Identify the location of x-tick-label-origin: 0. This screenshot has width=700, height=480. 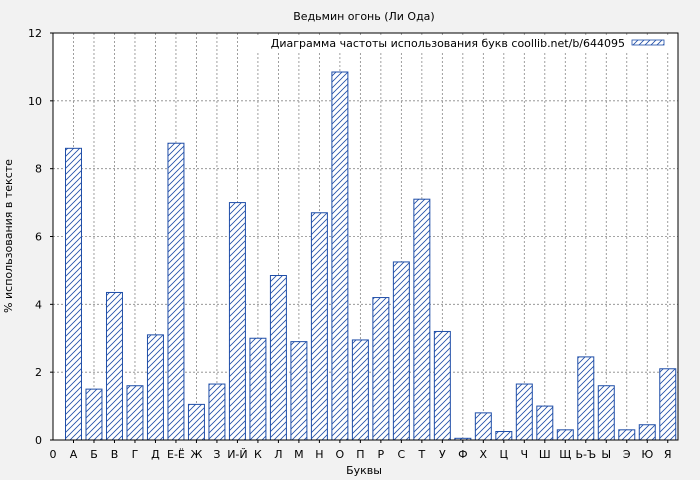
(53, 454).